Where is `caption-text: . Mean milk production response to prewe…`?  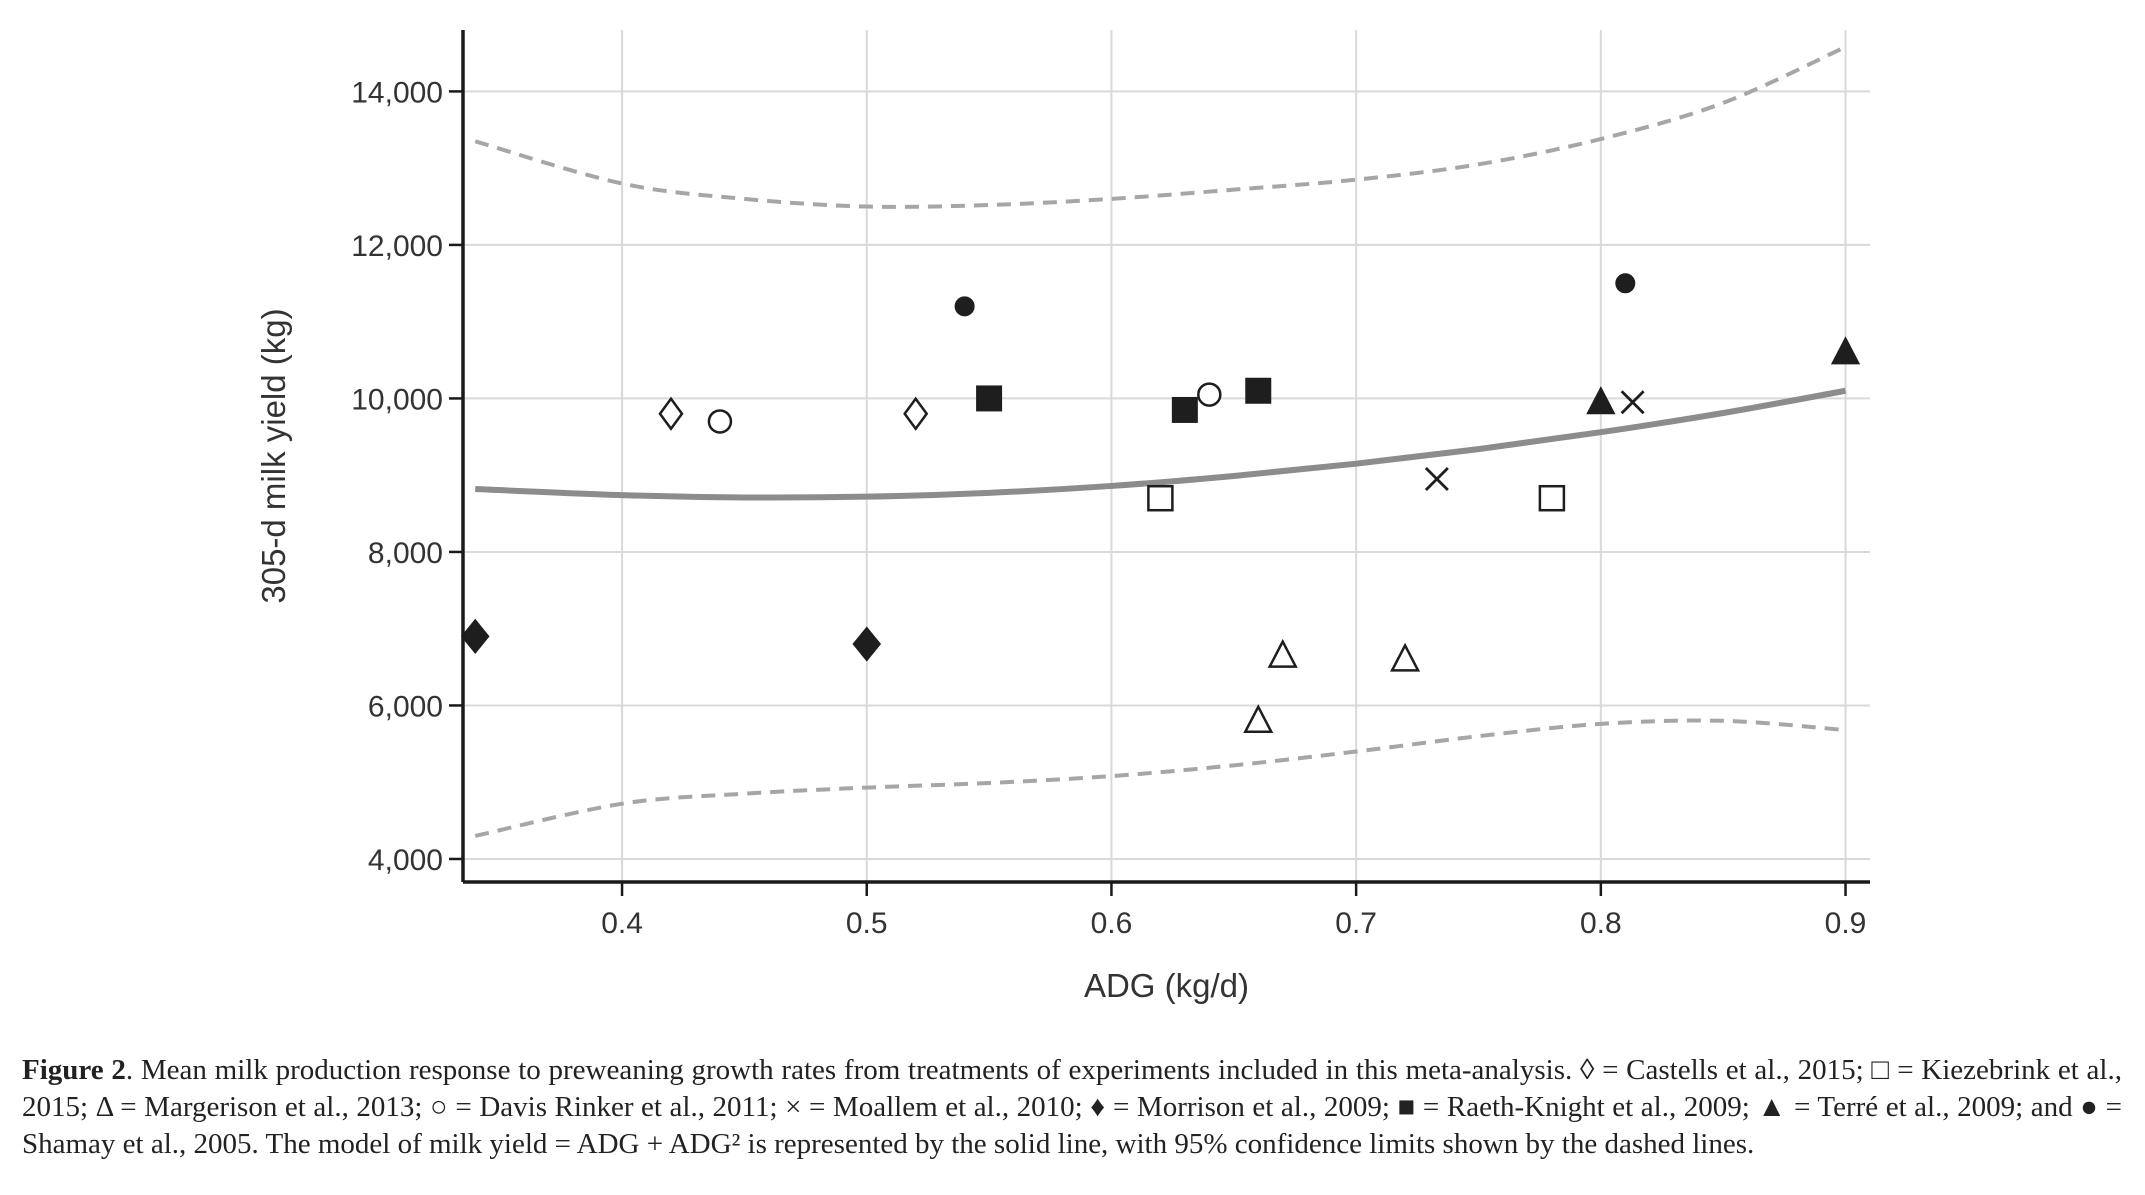 caption-text: . Mean milk production response to prewe… is located at coordinates (1072, 1107).